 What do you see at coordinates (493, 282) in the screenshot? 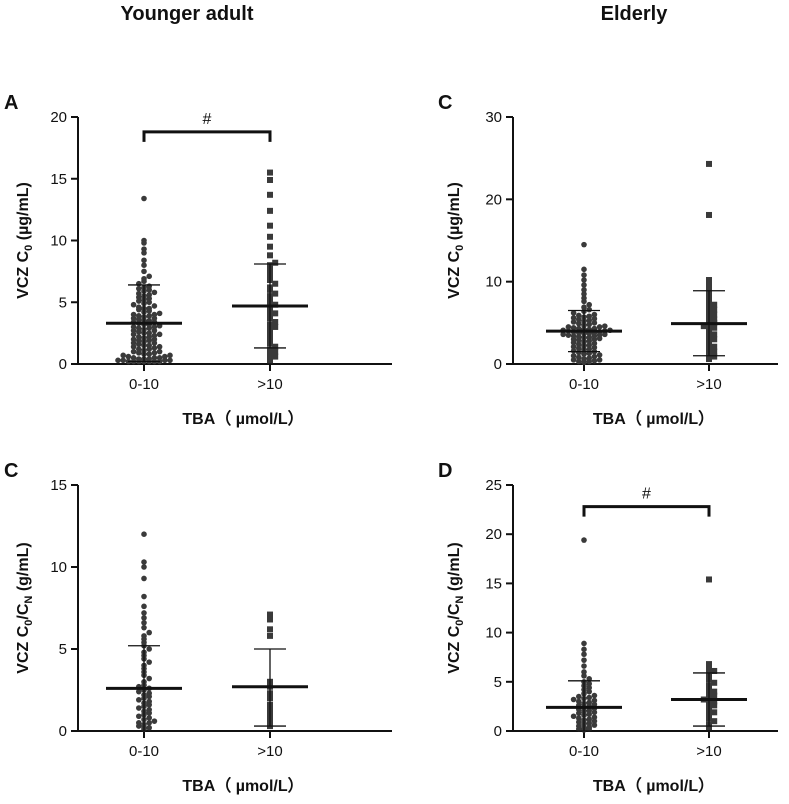
I see `y-tick-label: 10` at bounding box center [493, 282].